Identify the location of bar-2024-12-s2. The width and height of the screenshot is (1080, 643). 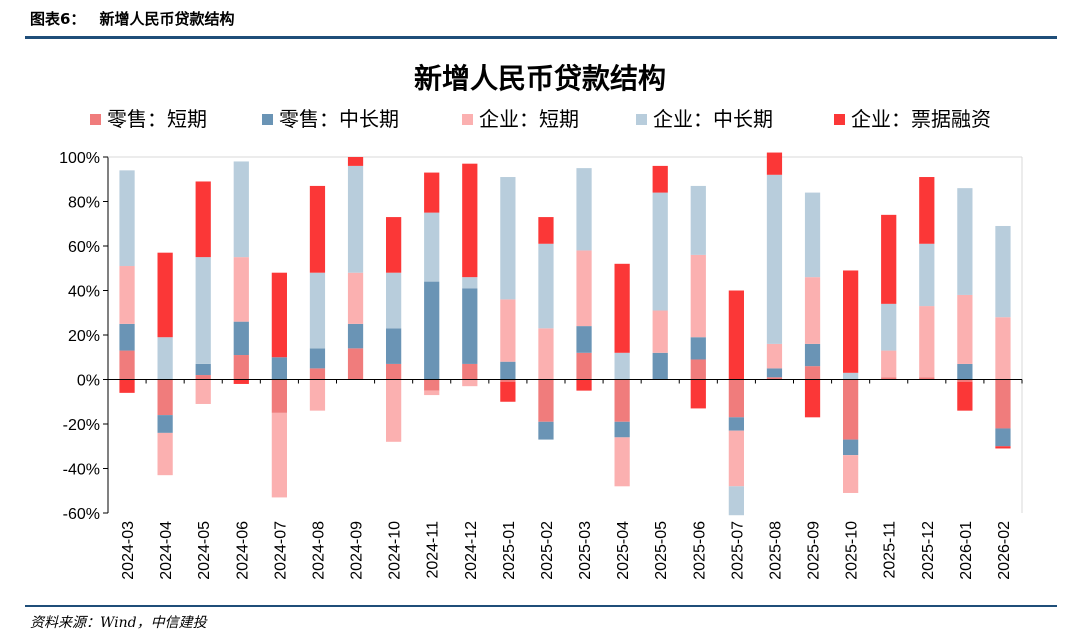
(470, 383).